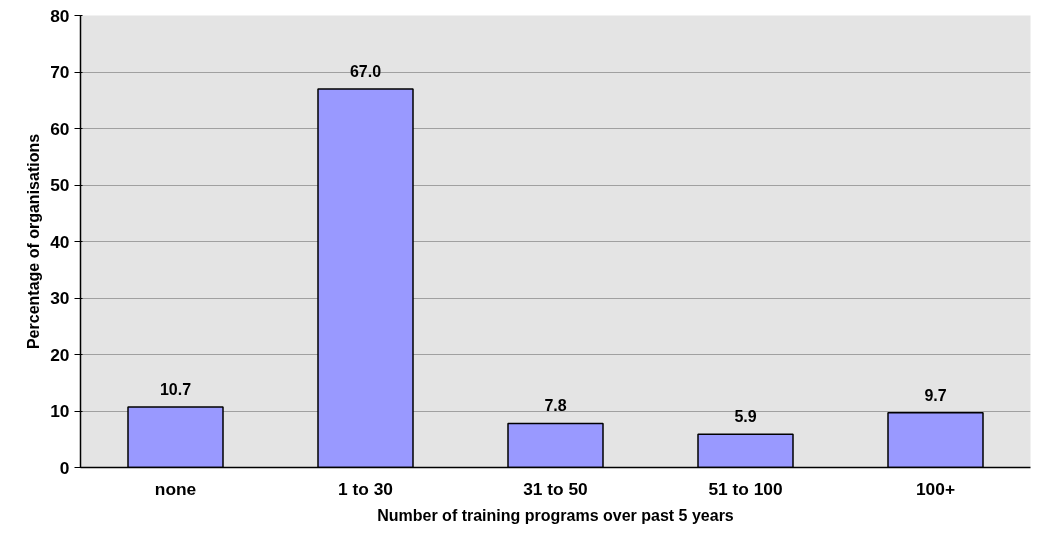 The width and height of the screenshot is (1050, 547). Describe the element at coordinates (555, 488) in the screenshot. I see `x-tick-label: 31 to 50` at that location.